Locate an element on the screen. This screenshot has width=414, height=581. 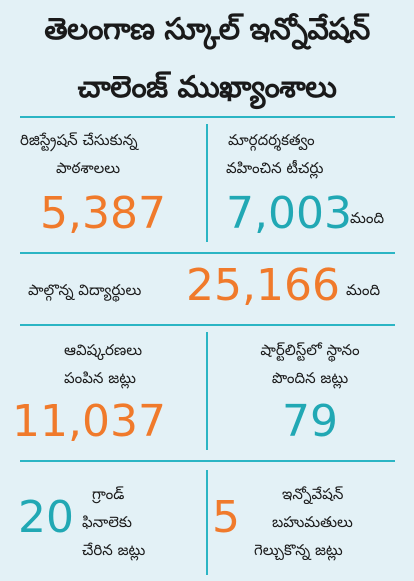
stat-prizes-label-2: బహుమతులు is located at coordinates (312, 522).